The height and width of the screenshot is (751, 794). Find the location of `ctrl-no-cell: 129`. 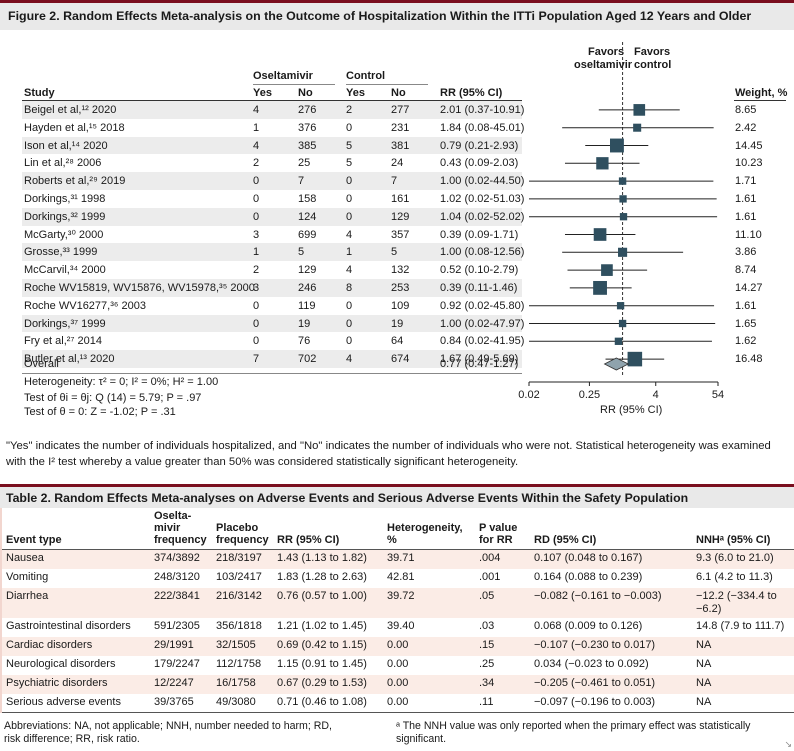

ctrl-no-cell: 129 is located at coordinates (400, 216).